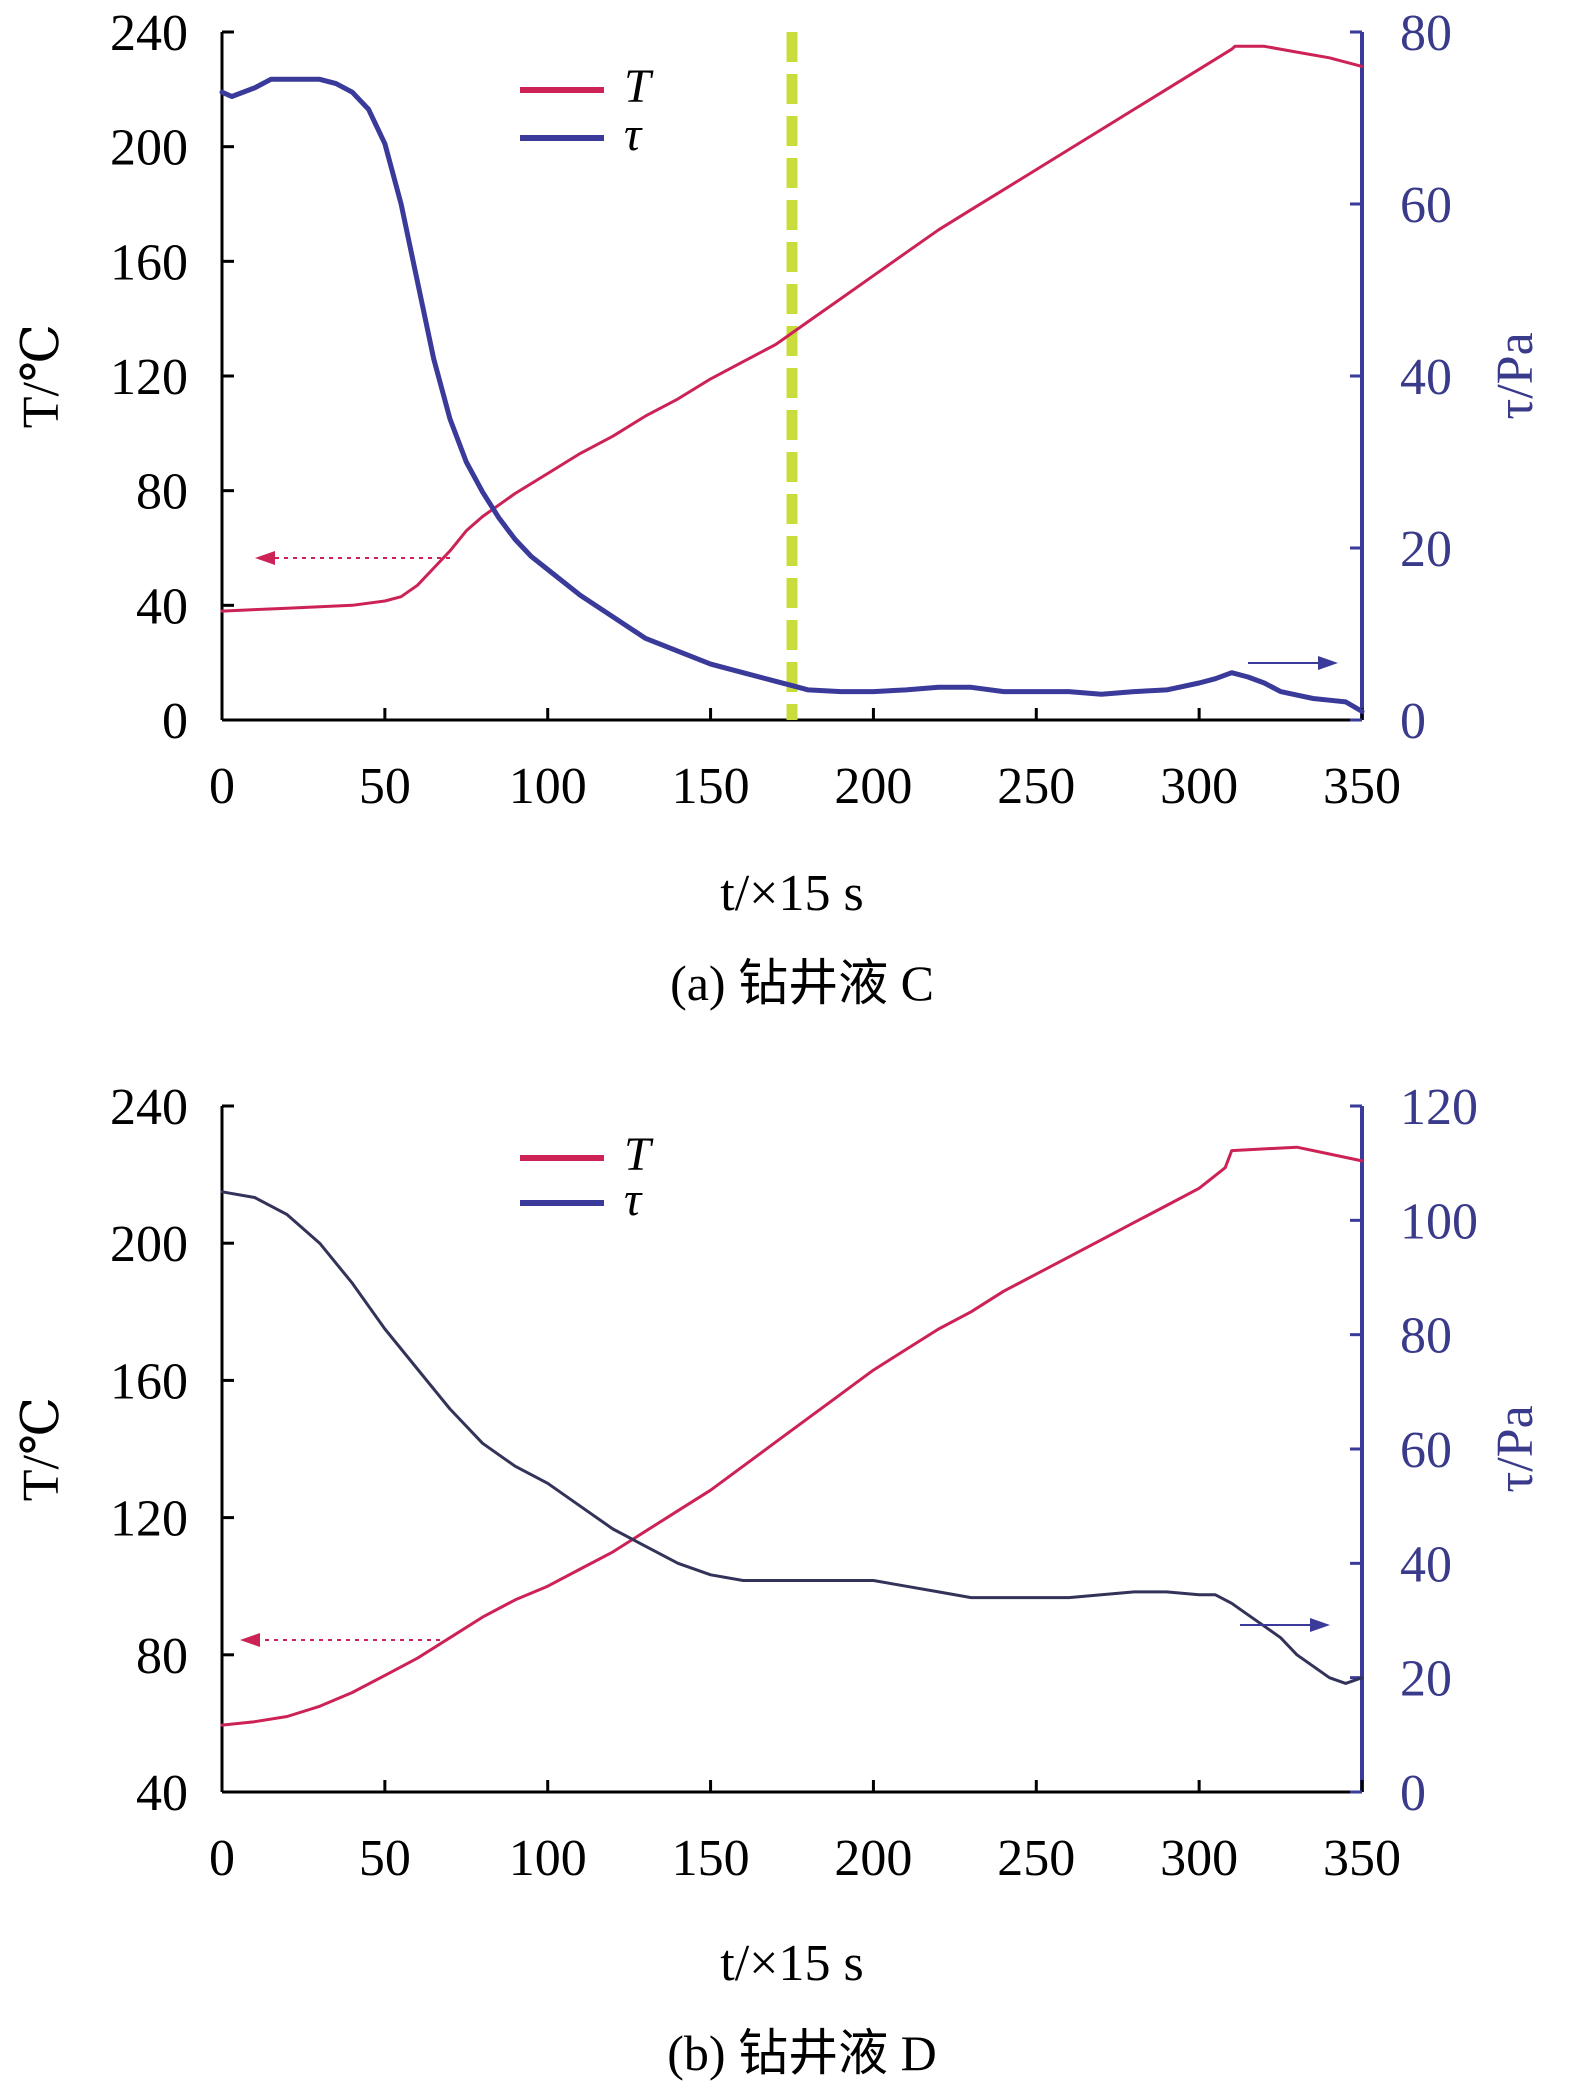 The image size is (1575, 2092). Describe the element at coordinates (1439, 1221) in the screenshot. I see `right-y-tick-label: 100` at that location.